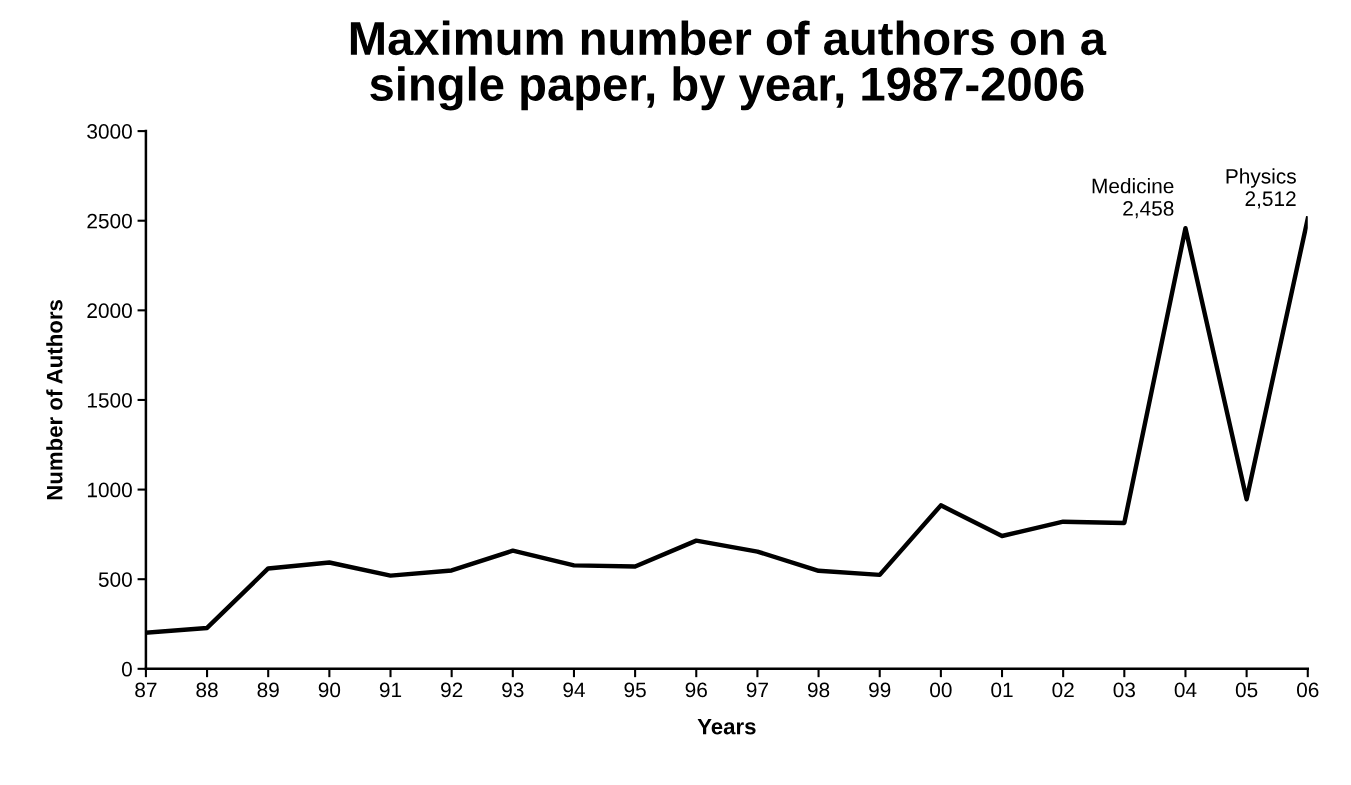 The image size is (1351, 785). Describe the element at coordinates (268, 690) in the screenshot. I see `x-tick-label: 89` at that location.